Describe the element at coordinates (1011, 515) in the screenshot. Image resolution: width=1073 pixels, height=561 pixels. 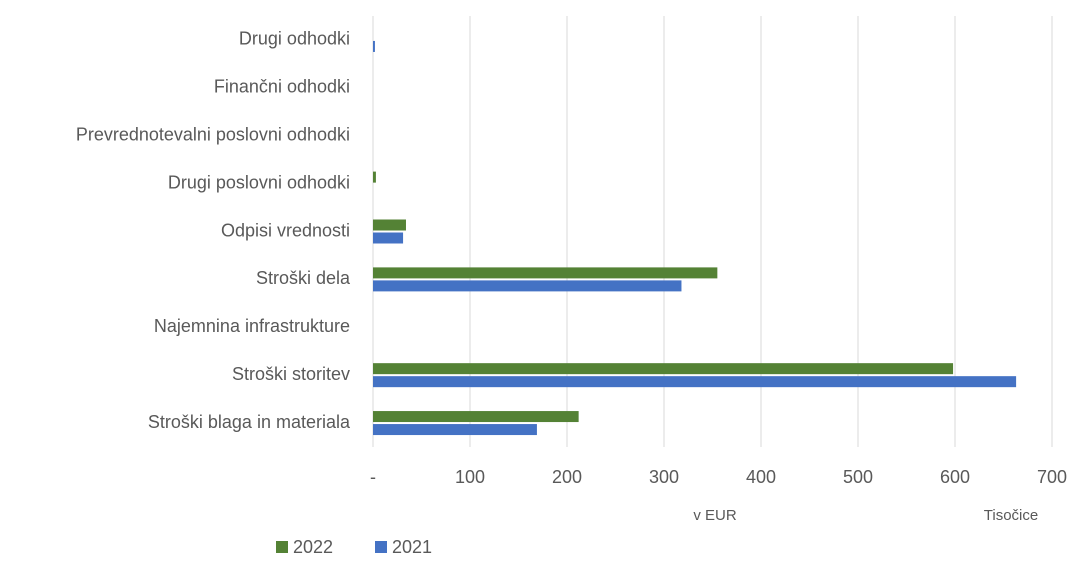
I see `axis-annotation: Tisočice` at that location.